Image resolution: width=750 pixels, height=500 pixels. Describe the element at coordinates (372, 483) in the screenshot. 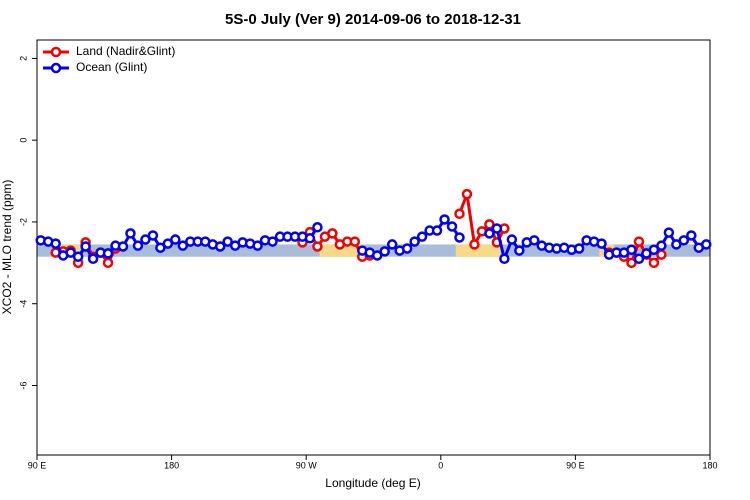

I see `x-axis-label: Longitude (deg E)` at that location.